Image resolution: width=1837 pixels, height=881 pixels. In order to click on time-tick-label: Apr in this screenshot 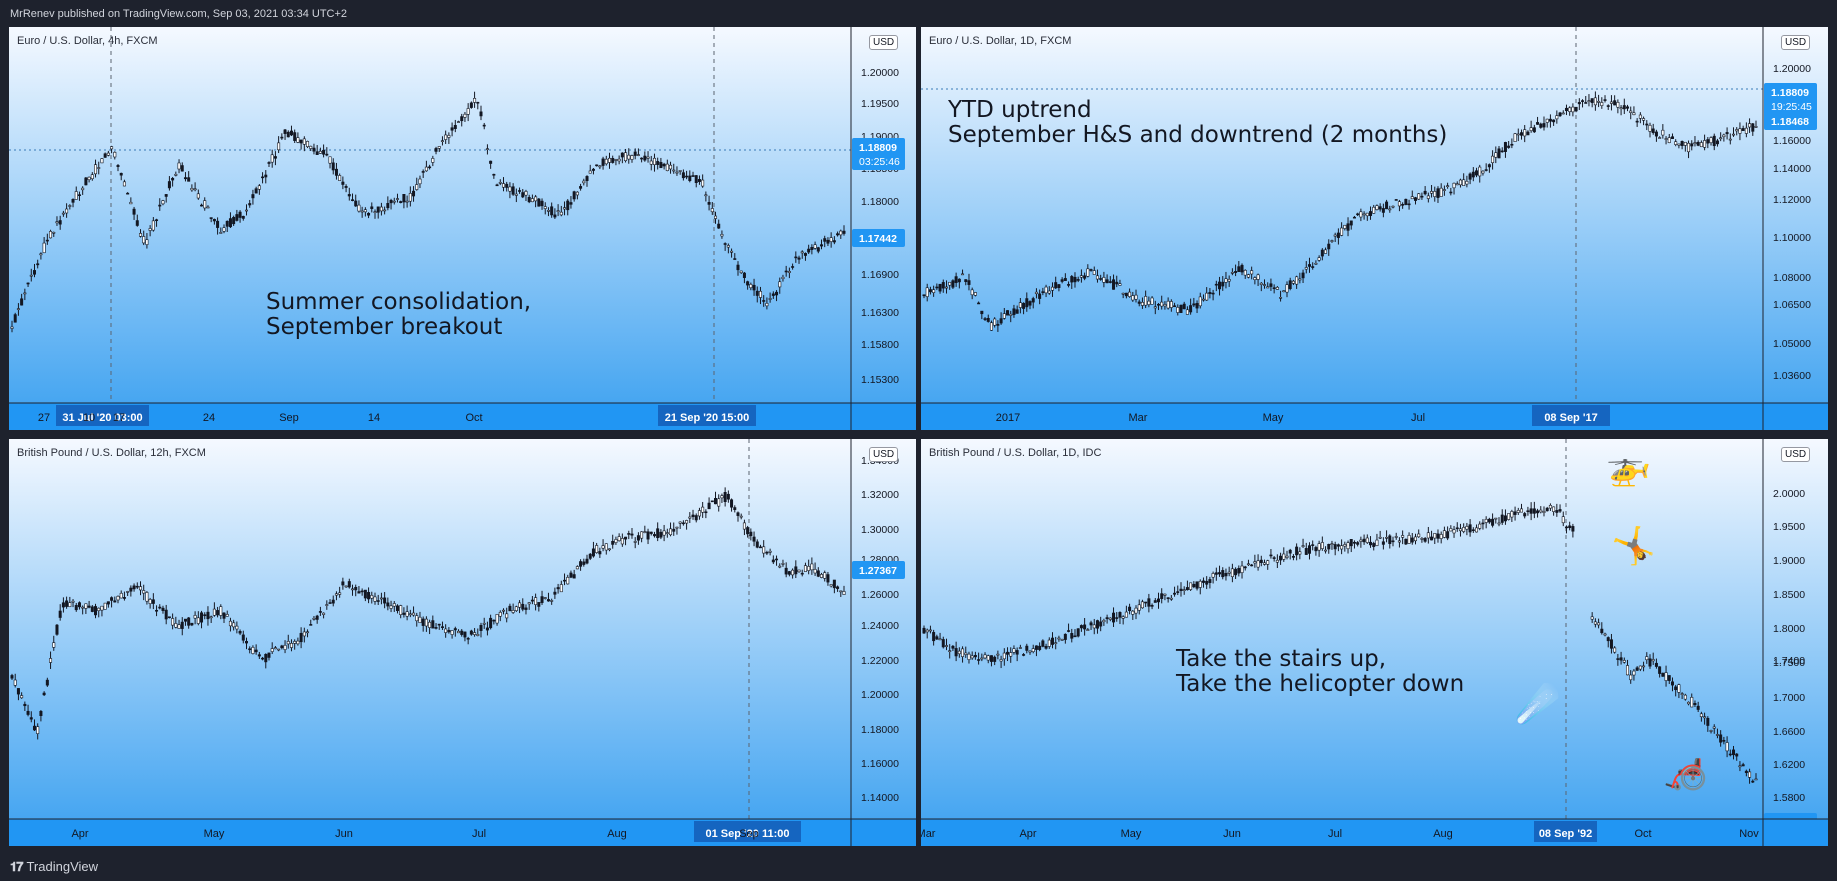, I will do `click(1027, 834)`.